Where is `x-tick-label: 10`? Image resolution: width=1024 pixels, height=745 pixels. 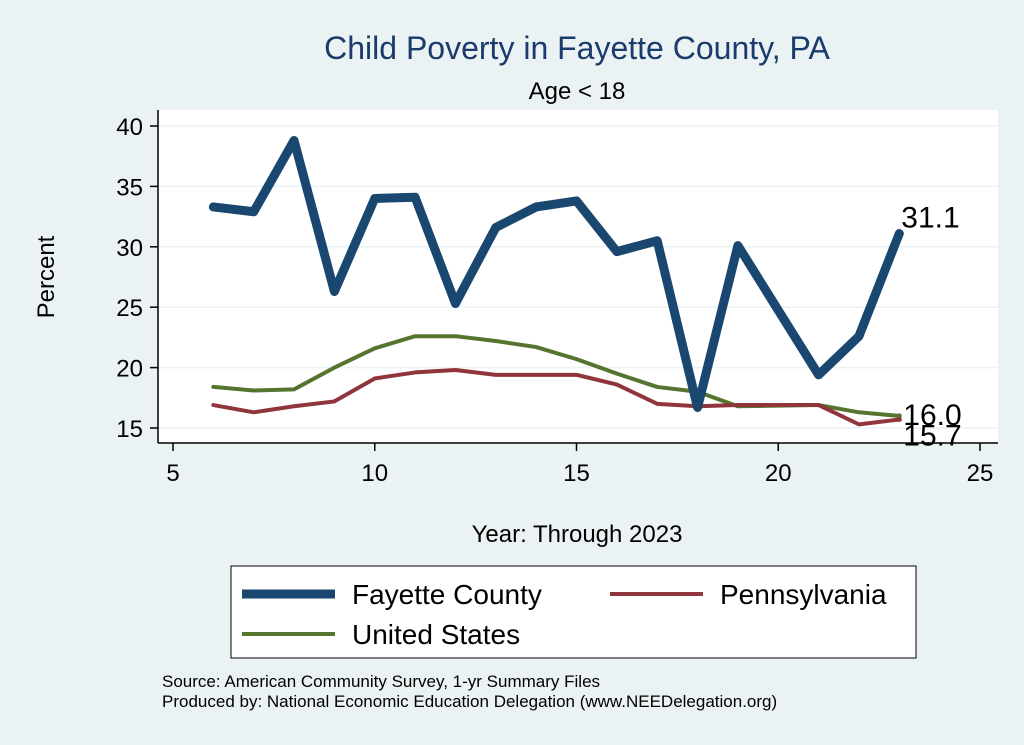 x-tick-label: 10 is located at coordinates (374, 473).